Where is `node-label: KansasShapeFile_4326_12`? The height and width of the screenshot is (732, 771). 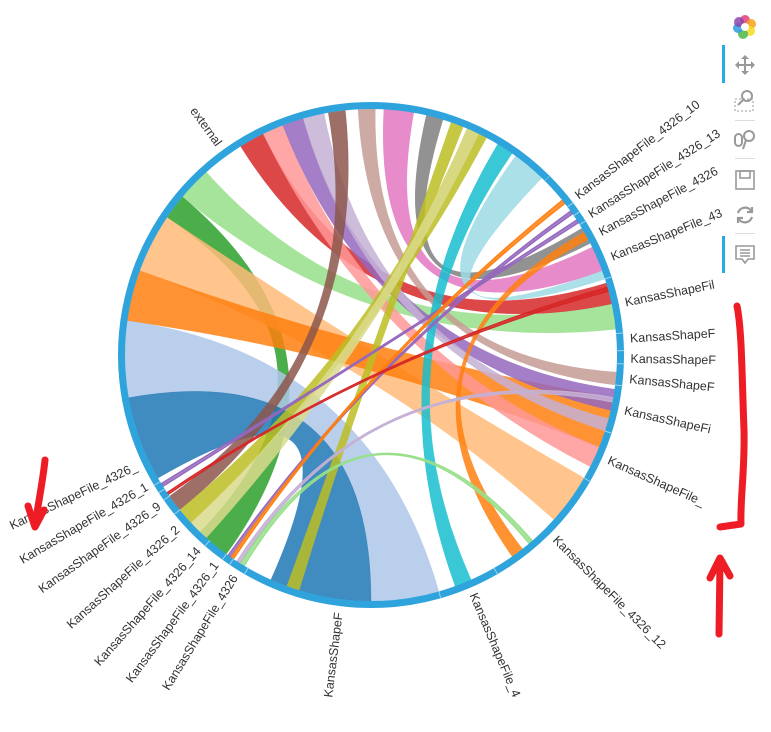 node-label: KansasShapeFile_4326_12 is located at coordinates (609, 592).